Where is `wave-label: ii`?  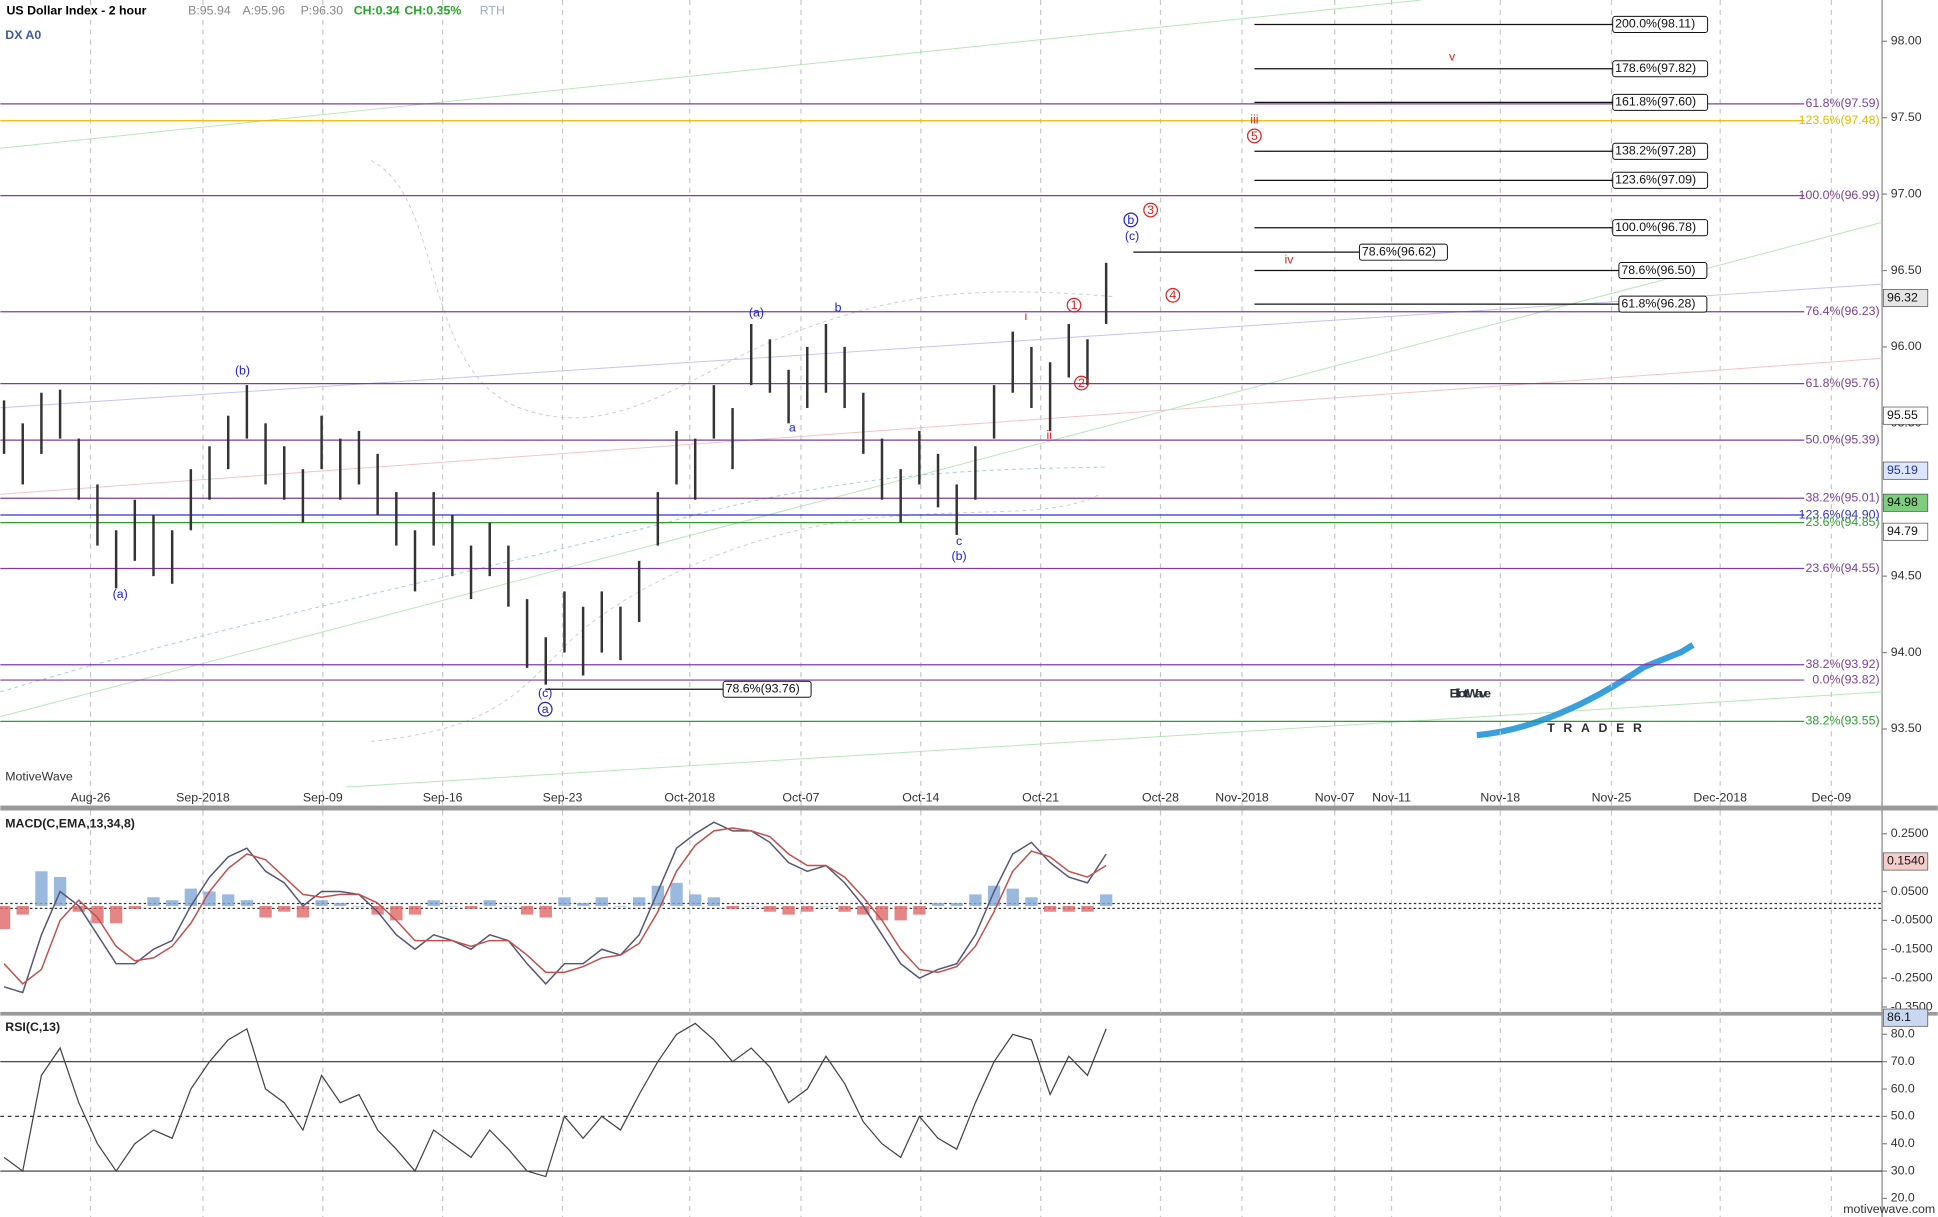 wave-label: ii is located at coordinates (1050, 435).